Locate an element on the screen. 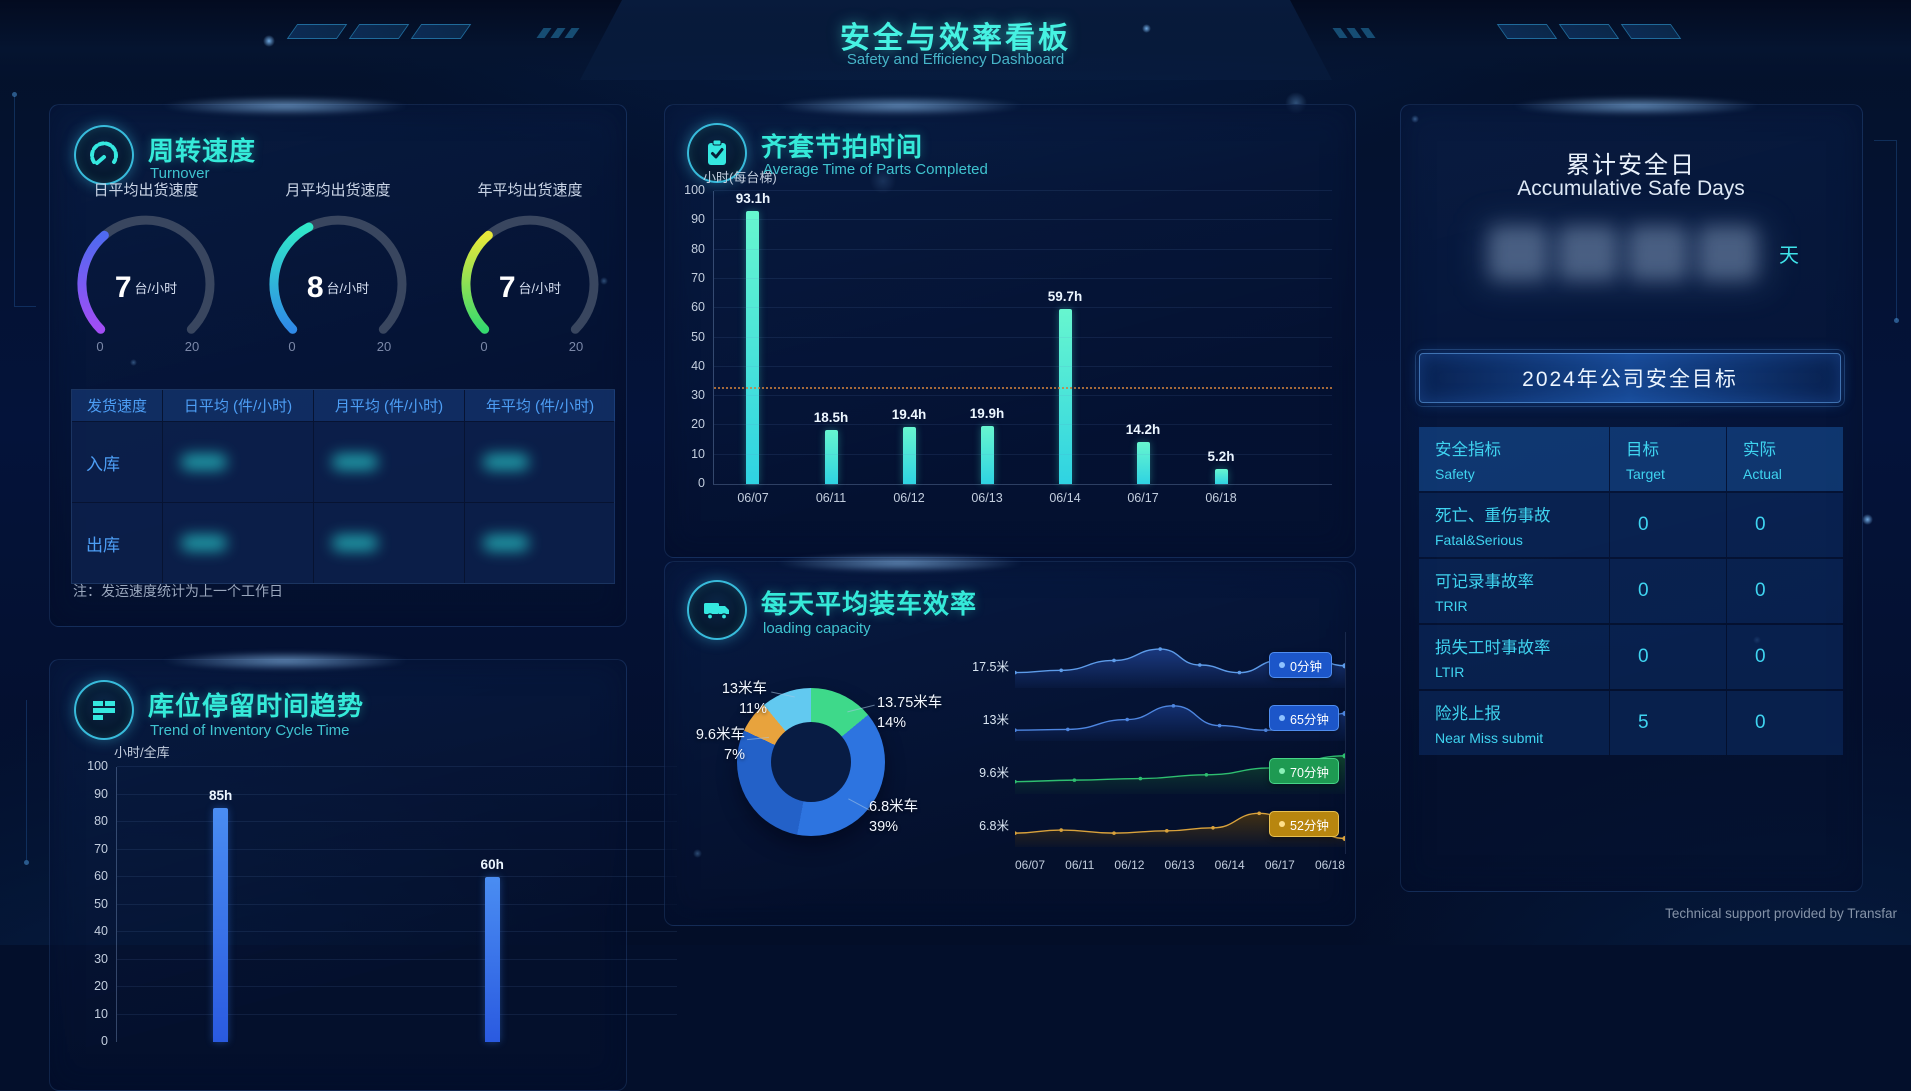  indicator-en: LTIR is located at coordinates (1450, 672).